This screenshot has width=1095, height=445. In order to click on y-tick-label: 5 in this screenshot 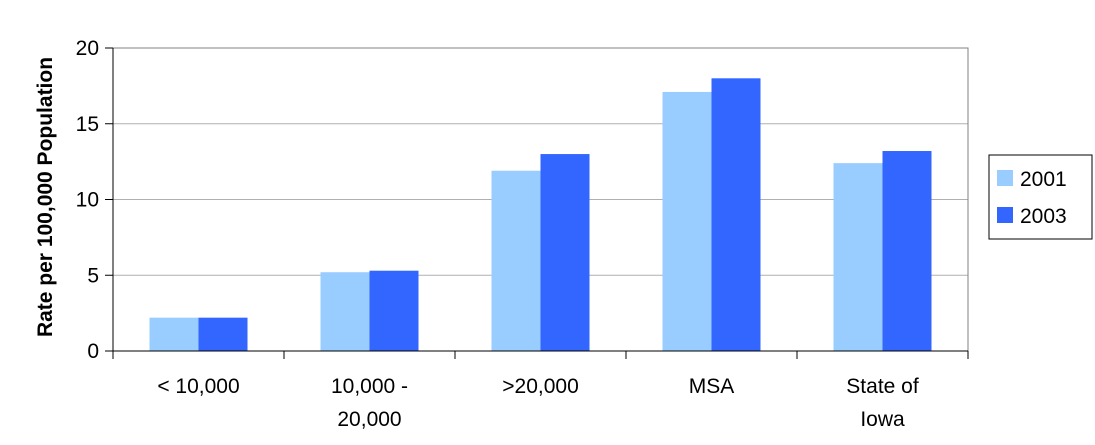, I will do `click(93, 275)`.